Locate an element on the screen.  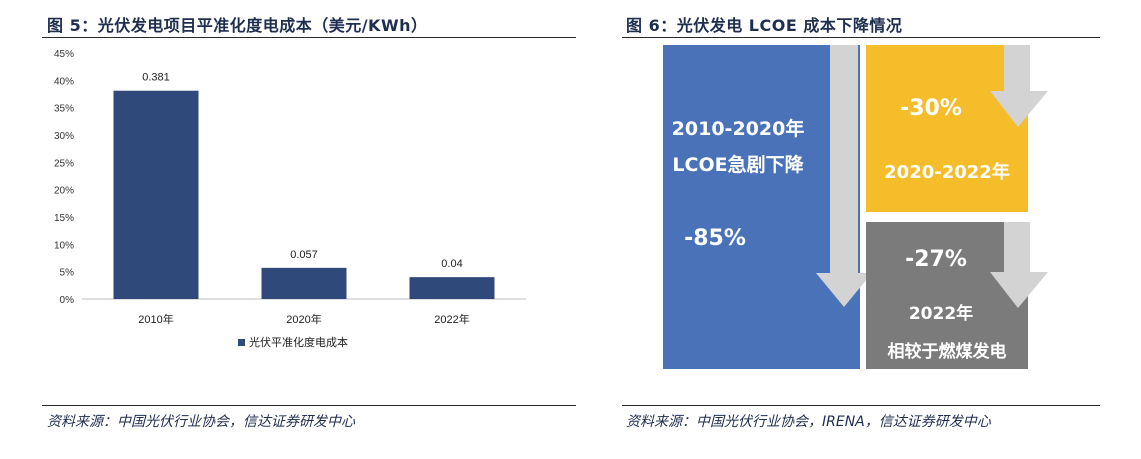
x-axis-ticks: 2010年 2020年 2022年 is located at coordinates (303, 319).